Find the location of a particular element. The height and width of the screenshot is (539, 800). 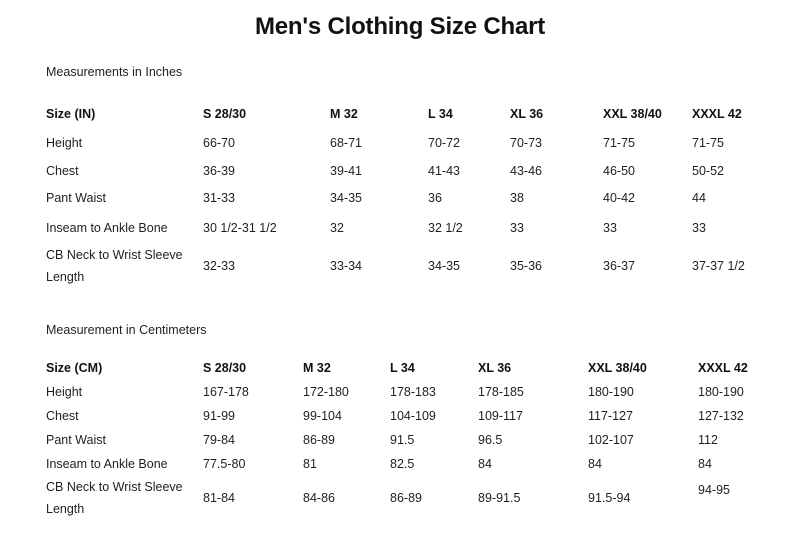

cell-xxxl: 50-52 is located at coordinates (708, 171).